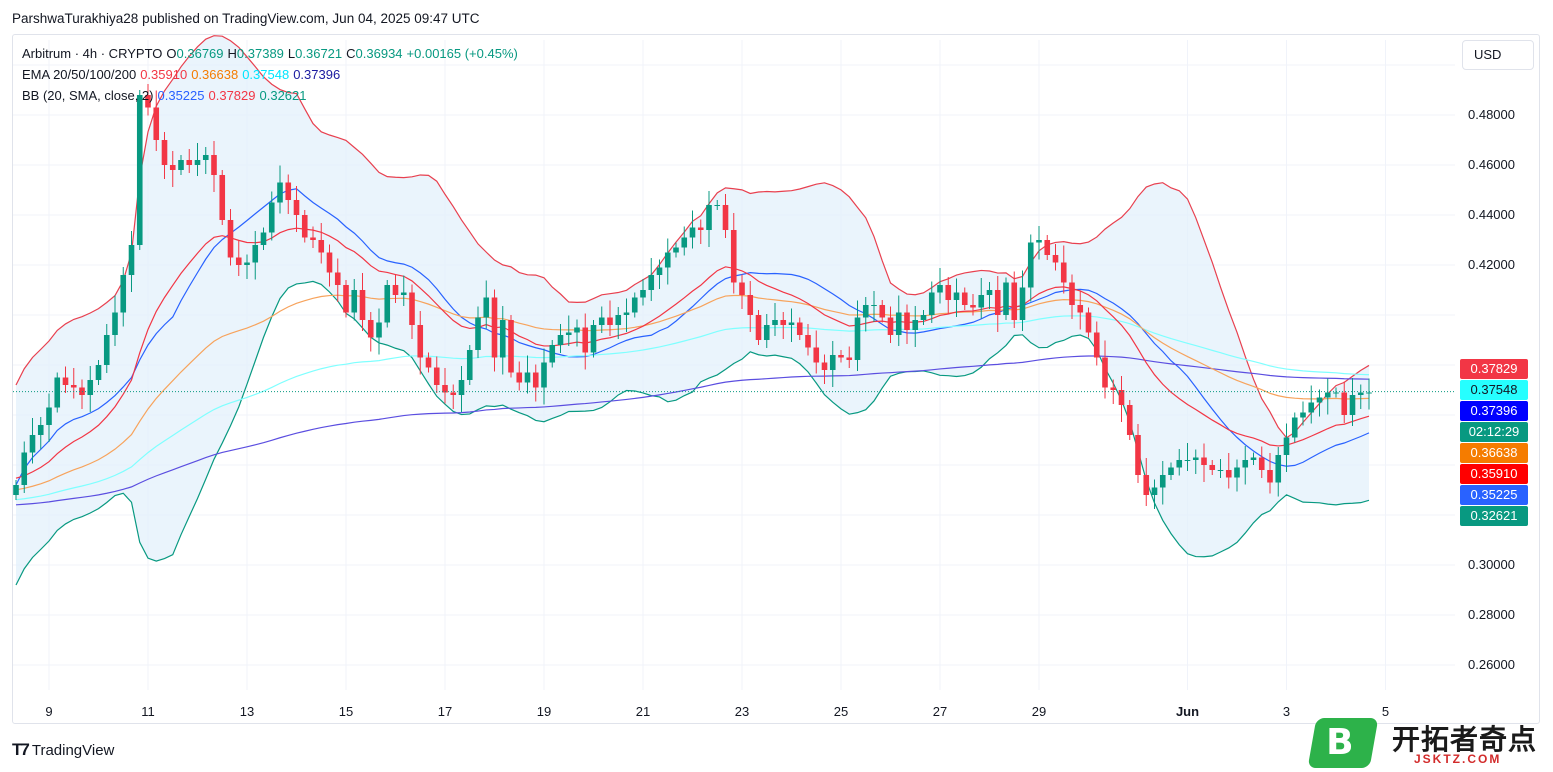 This screenshot has height=772, width=1553. I want to click on legend-change: +0.00165 (+0.45%), so click(462, 53).